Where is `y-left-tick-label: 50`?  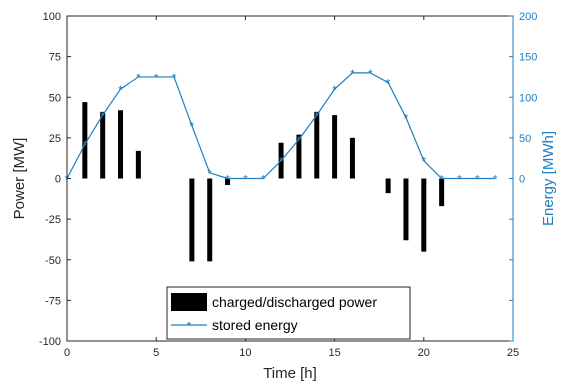
y-left-tick-label: 50 is located at coordinates (55, 98).